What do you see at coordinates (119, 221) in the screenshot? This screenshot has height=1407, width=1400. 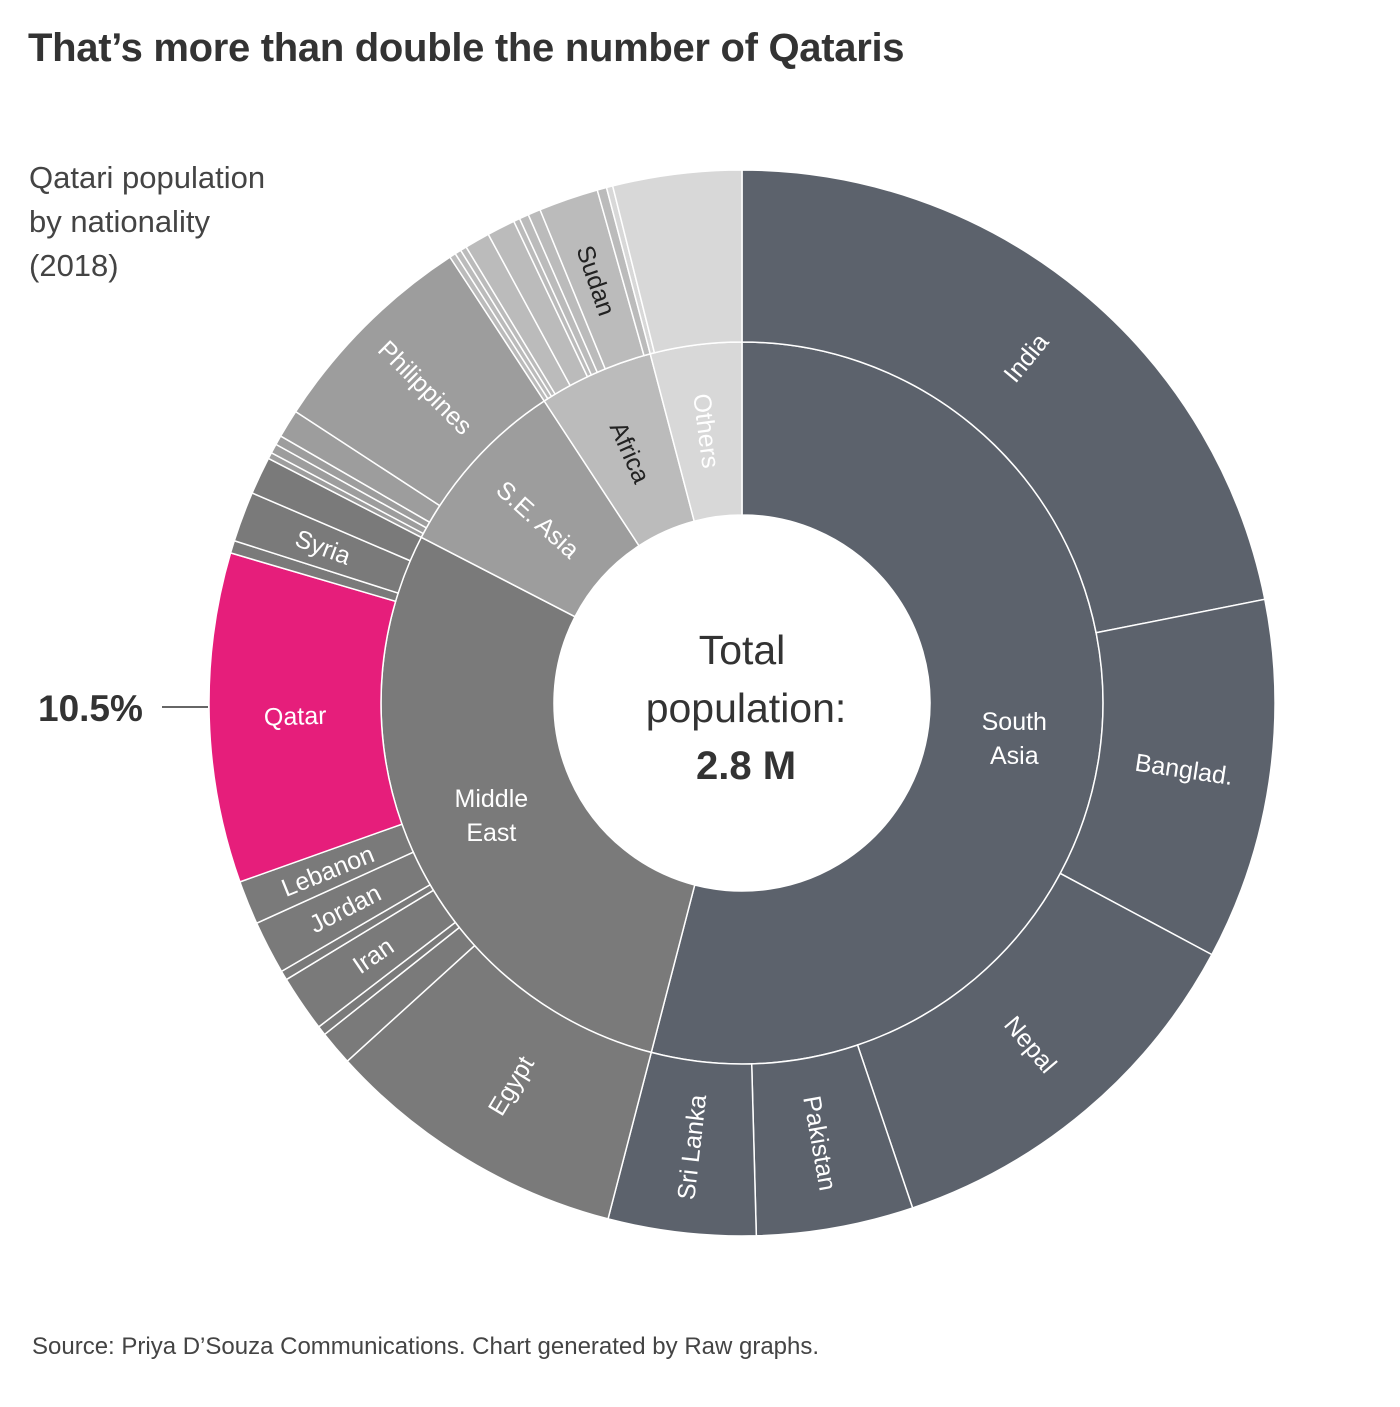 I see `subtitle-line-2: by nationality` at bounding box center [119, 221].